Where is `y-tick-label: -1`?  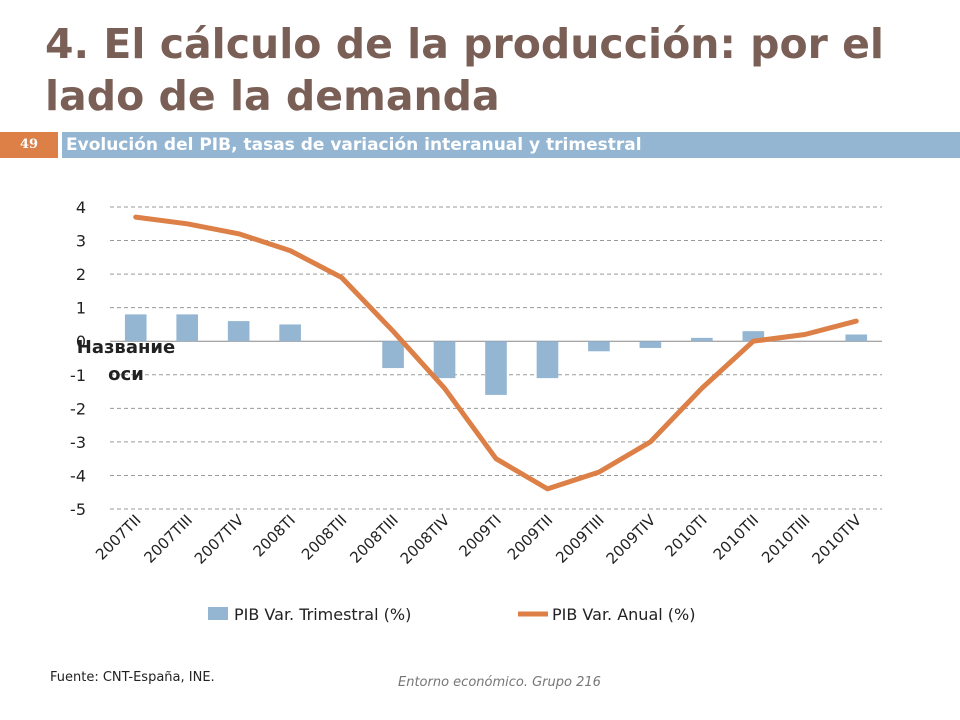 y-tick-label: -1 is located at coordinates (78, 375).